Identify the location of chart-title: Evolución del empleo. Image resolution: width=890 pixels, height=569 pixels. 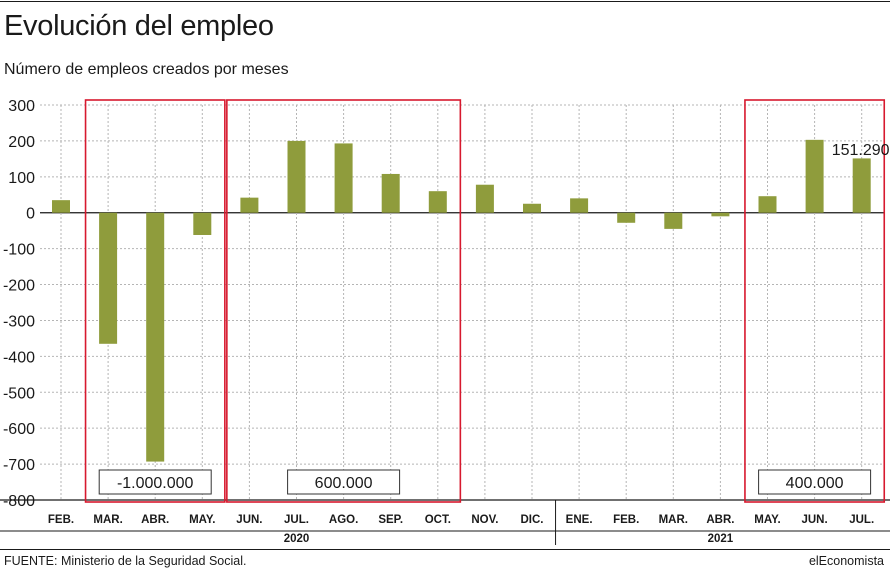
(139, 26).